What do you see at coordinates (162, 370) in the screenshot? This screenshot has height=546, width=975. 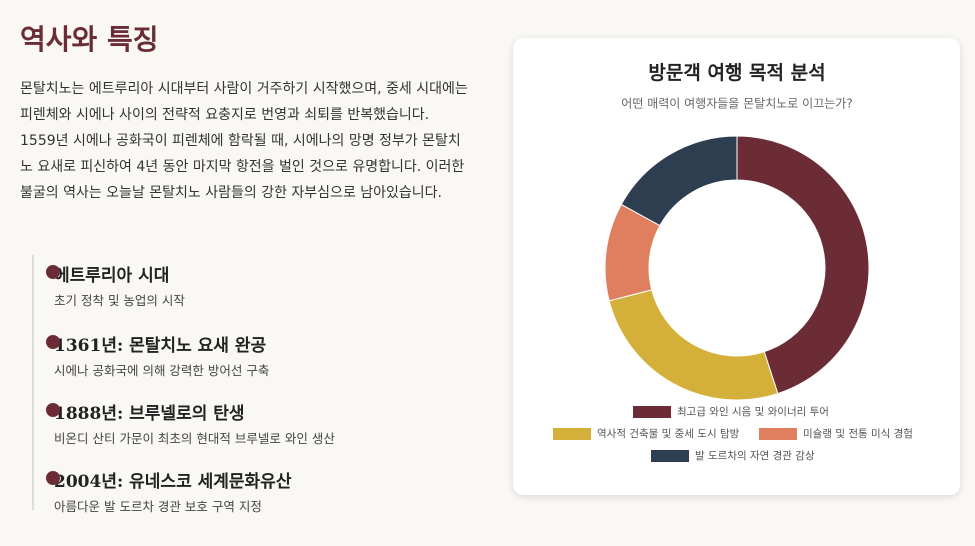 I see `timeline-desc: 시에나 공화국에 의해 강력한 방어선 구축` at bounding box center [162, 370].